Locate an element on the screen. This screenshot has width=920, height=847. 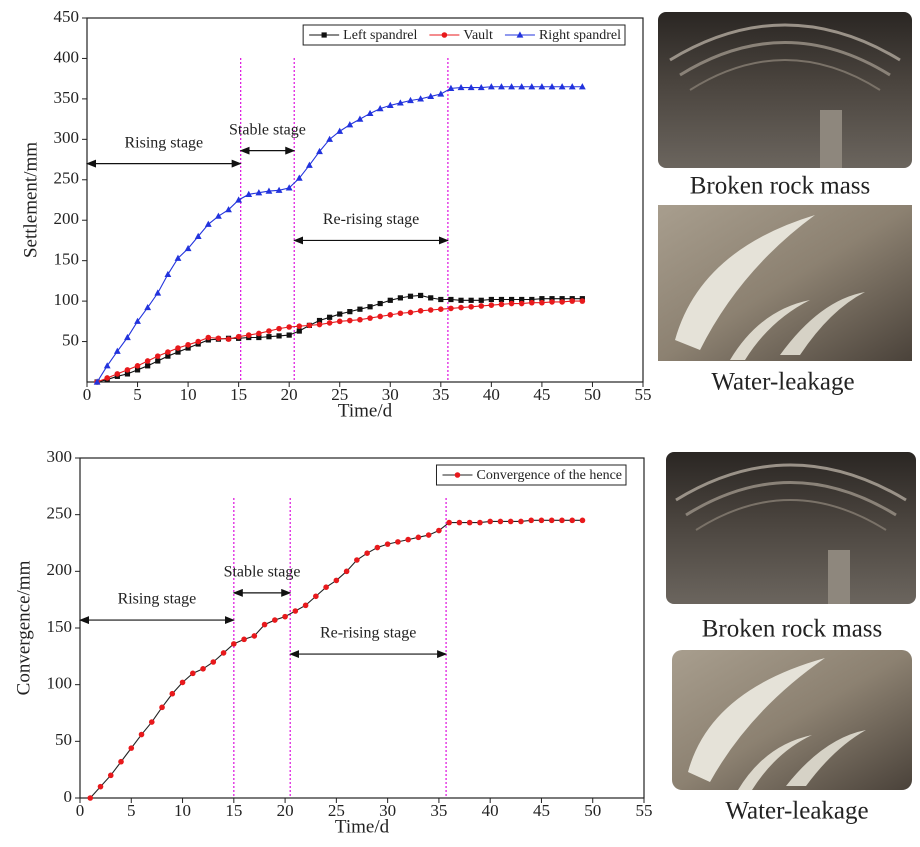
y-tick-label: 150 is located at coordinates (67, 259).